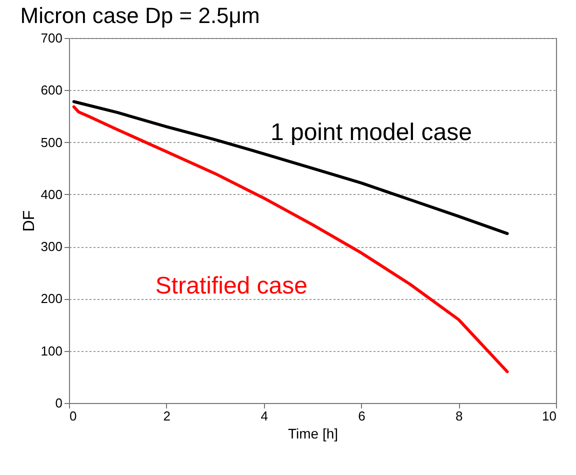 This screenshot has width=576, height=475. I want to click on chart-title: Micron case Dp = 2.5μm, so click(140, 15).